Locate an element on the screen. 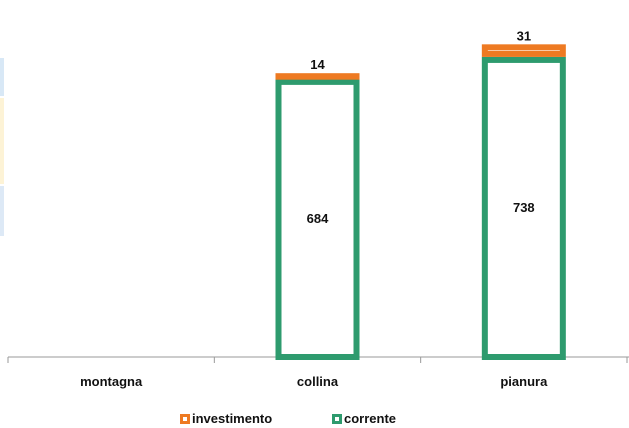  legend-item-corrente: corrente is located at coordinates (364, 418).